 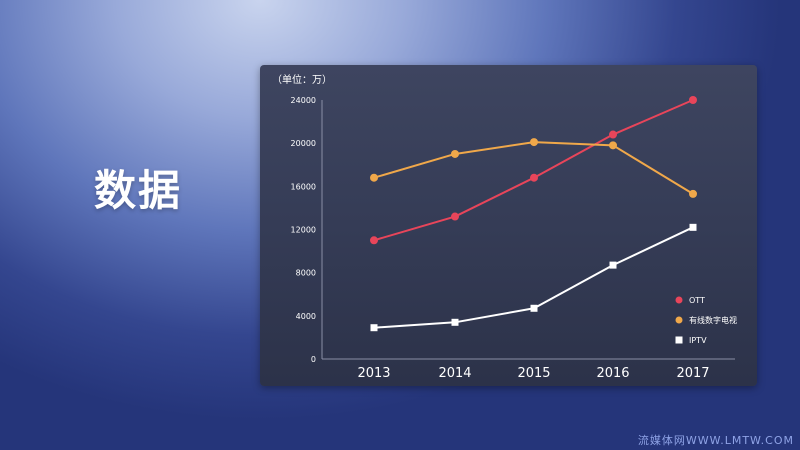 What do you see at coordinates (303, 100) in the screenshot?
I see `y-tick-label: 24000` at bounding box center [303, 100].